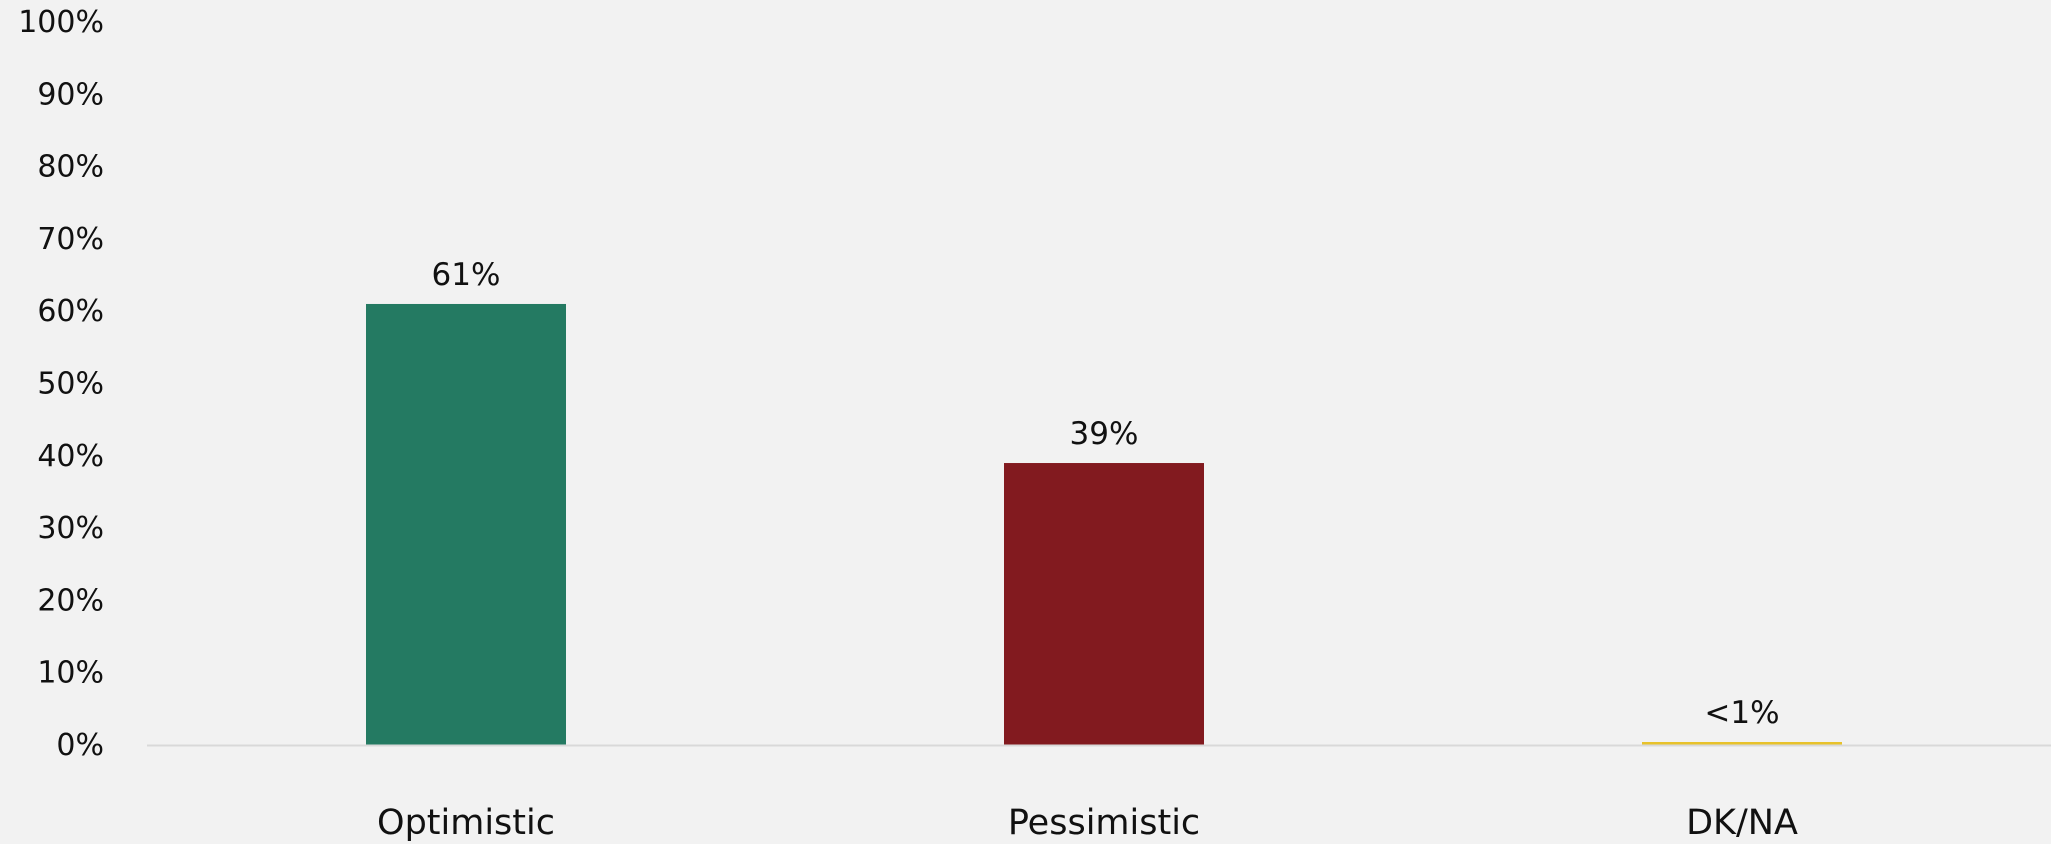 This screenshot has width=2051, height=844. Describe the element at coordinates (70, 456) in the screenshot. I see `y-tick-label: 40%` at that location.